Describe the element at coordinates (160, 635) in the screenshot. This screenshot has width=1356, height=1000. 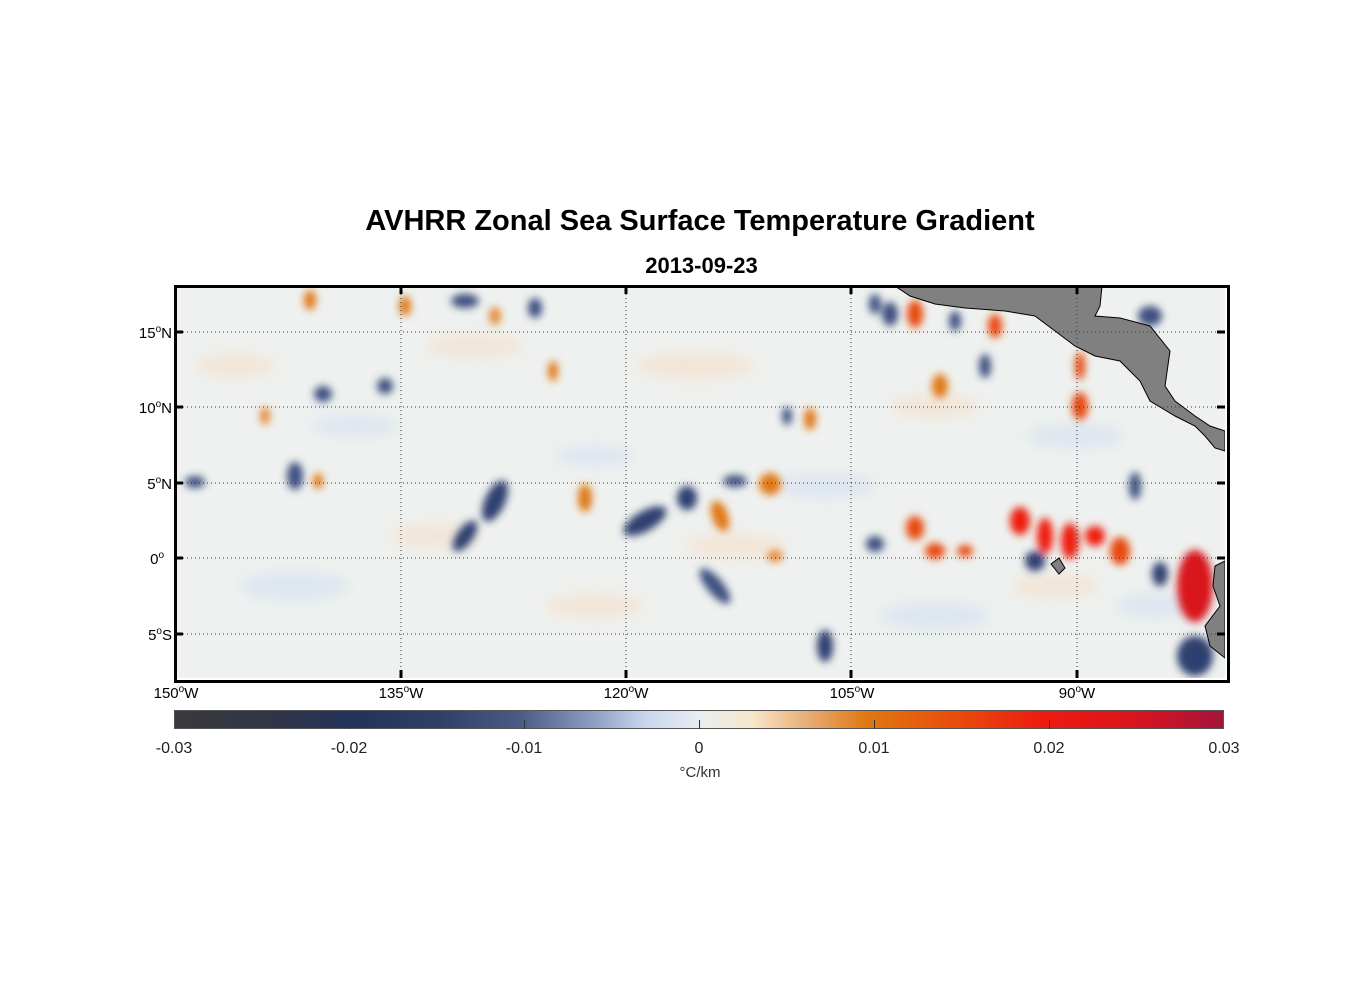
I see `lat-label-5s: 5oS` at that location.